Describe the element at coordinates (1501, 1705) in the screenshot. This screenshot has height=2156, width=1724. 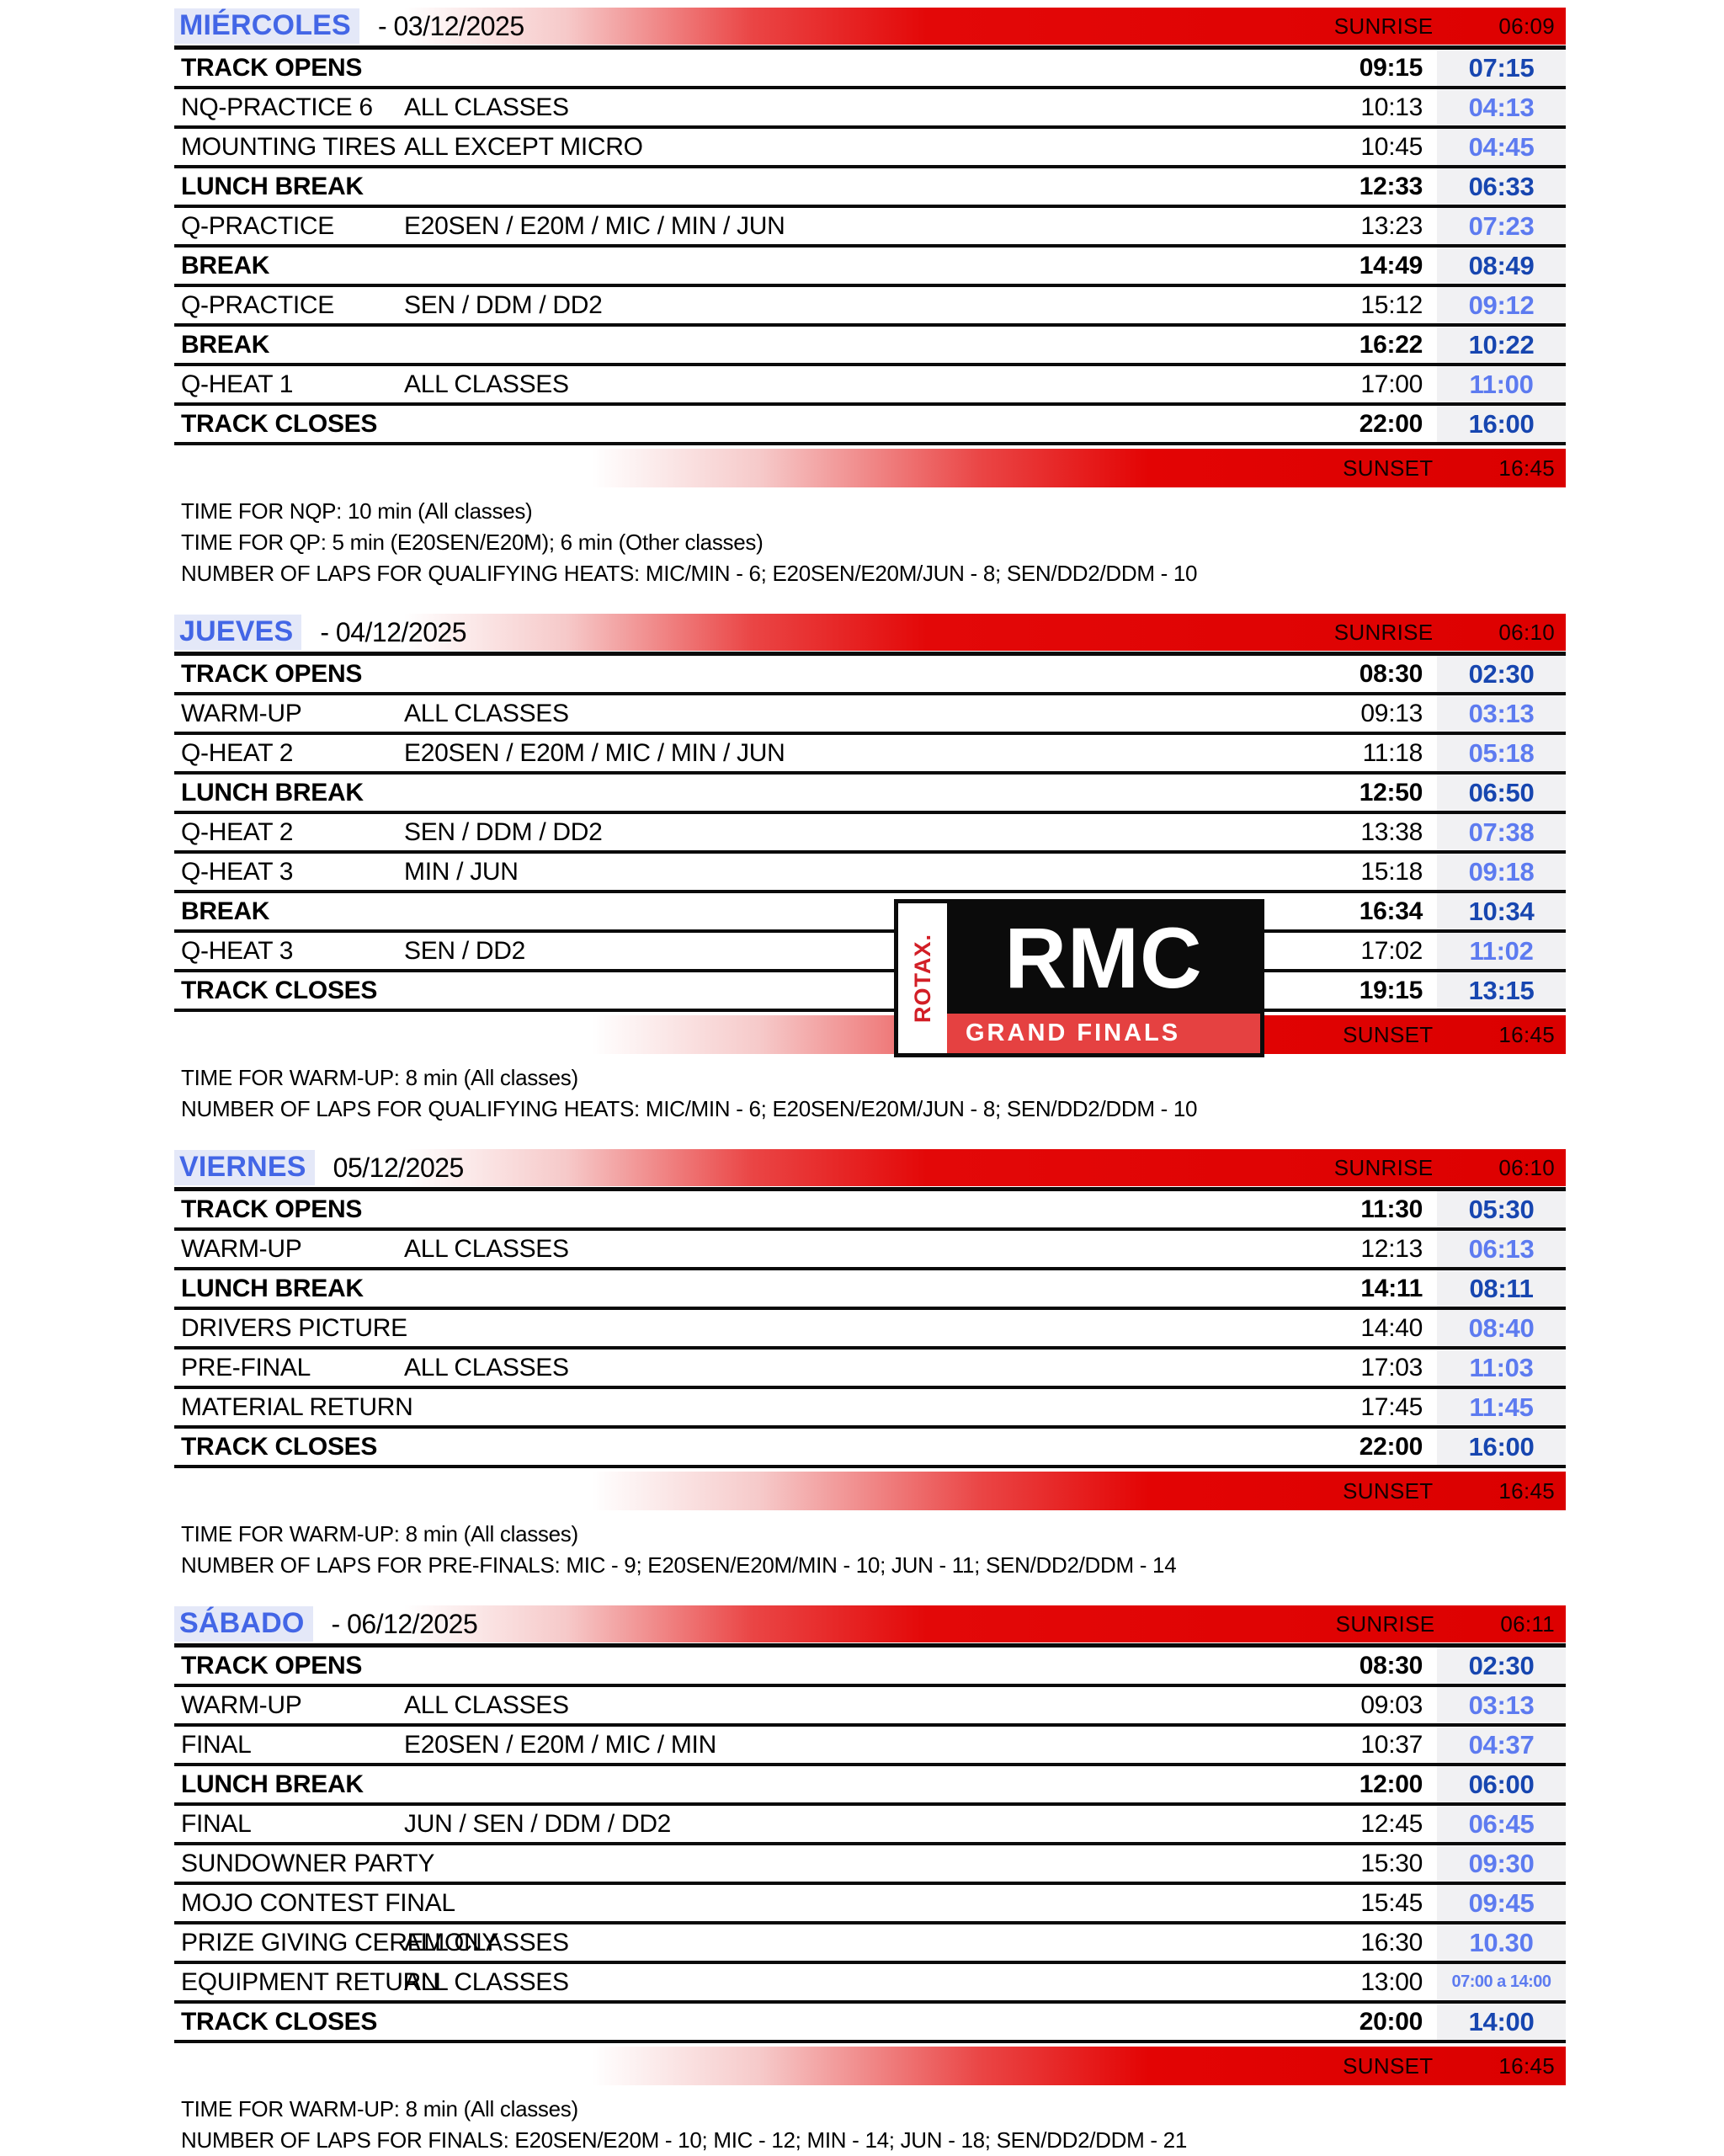
I see `alt-time-cell: 03:13` at that location.